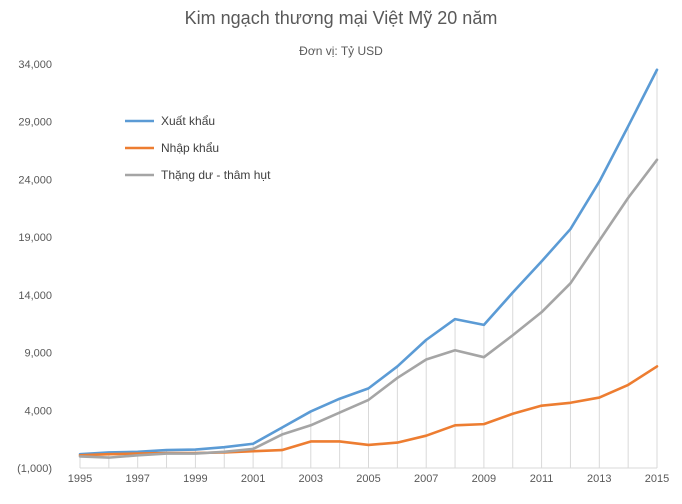  What do you see at coordinates (216, 175) in the screenshot?
I see `legend-label: Thặng dư - thâm hụt` at bounding box center [216, 175].